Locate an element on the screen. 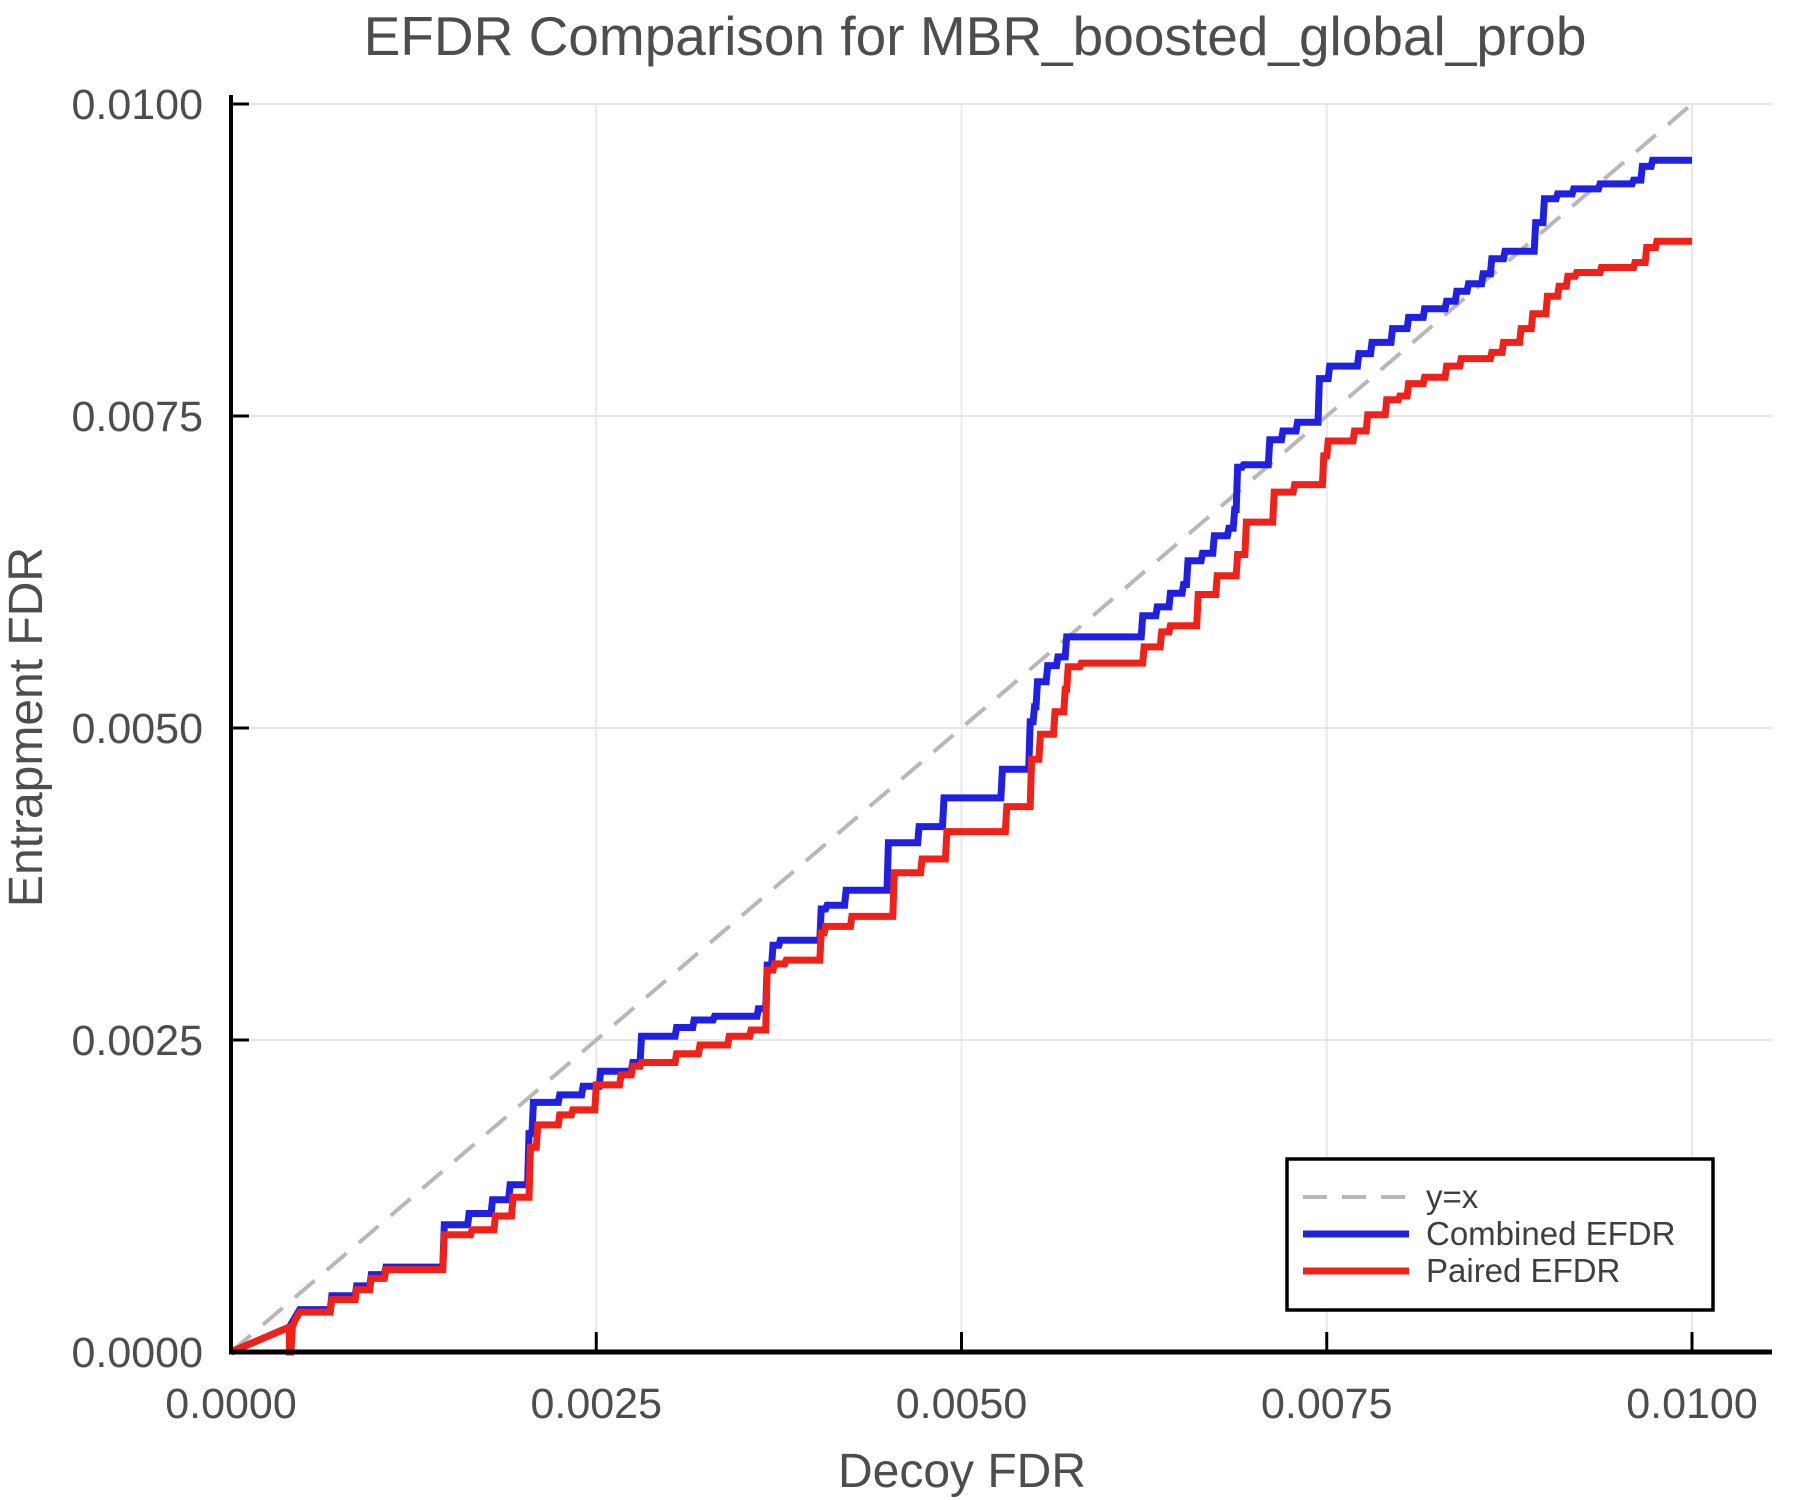 The image size is (1800, 1500). legend-label-paired: Paired EFDR is located at coordinates (1523, 1270).